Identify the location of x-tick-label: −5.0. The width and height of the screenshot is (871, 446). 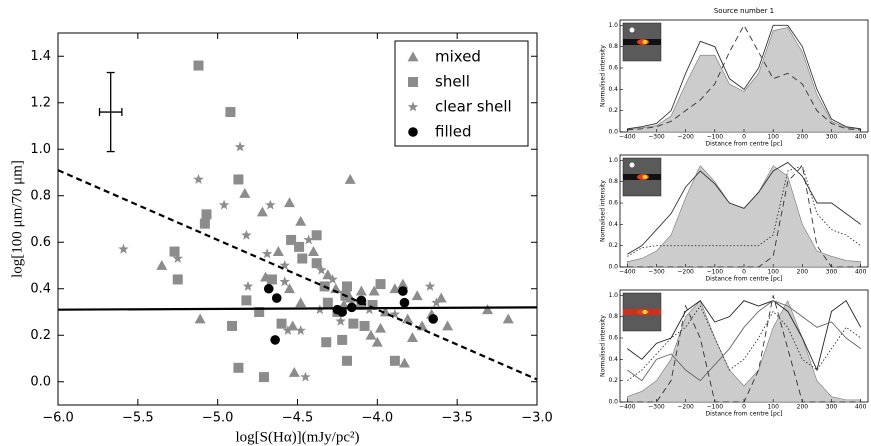
(218, 418).